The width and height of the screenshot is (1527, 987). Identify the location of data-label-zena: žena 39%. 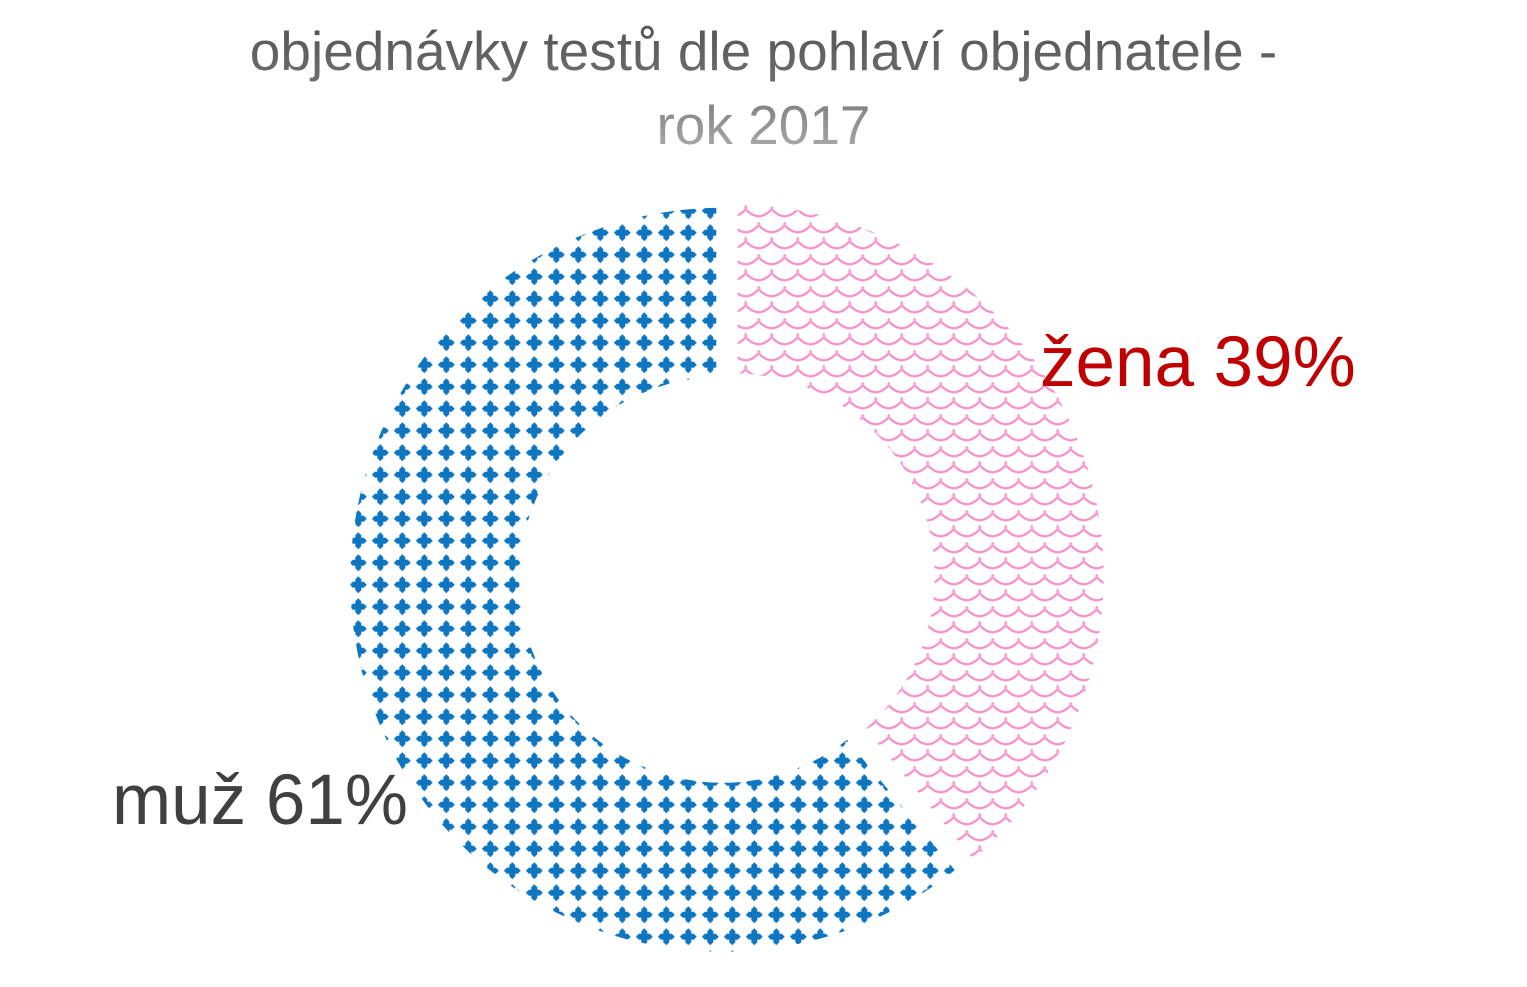
(1198, 362).